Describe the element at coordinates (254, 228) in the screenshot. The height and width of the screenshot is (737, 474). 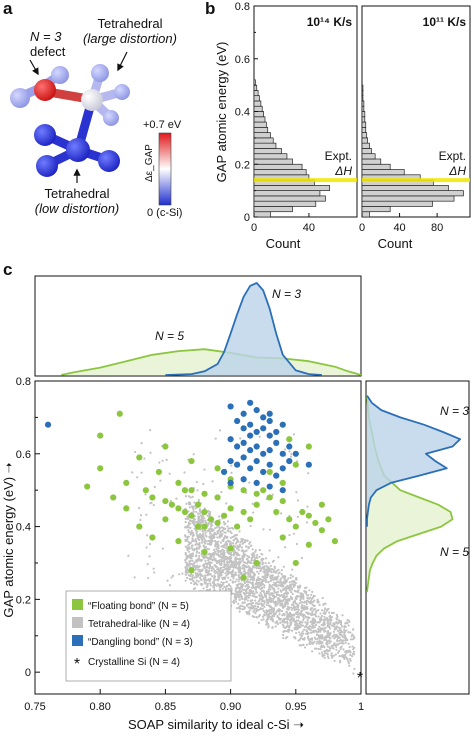
I see `histogram-x-tick-label: 0` at that location.